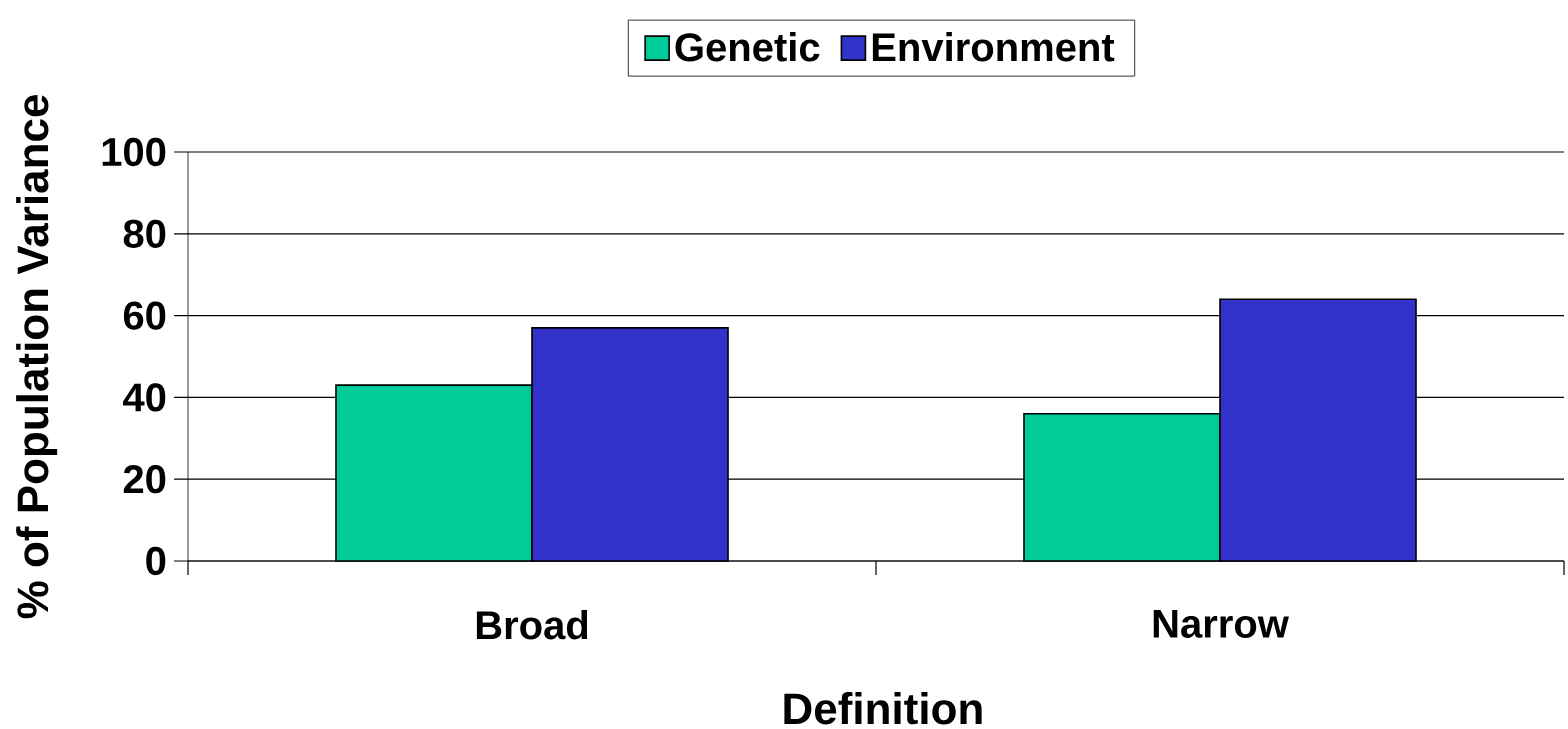 The height and width of the screenshot is (729, 1568). Describe the element at coordinates (37, 357) in the screenshot. I see `y-axis-title: % of Population Variance` at that location.